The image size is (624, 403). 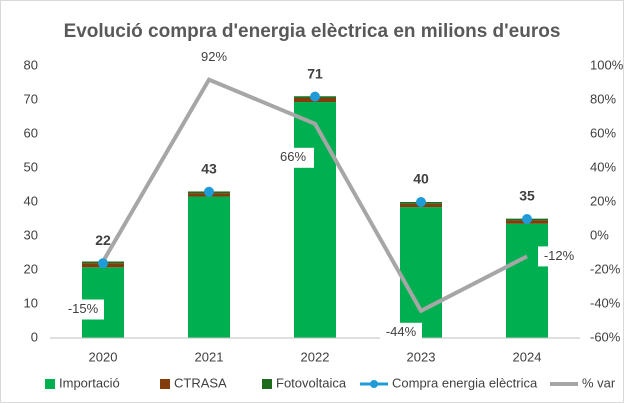 I want to click on x-tick-label: 2024, so click(x=527, y=356).